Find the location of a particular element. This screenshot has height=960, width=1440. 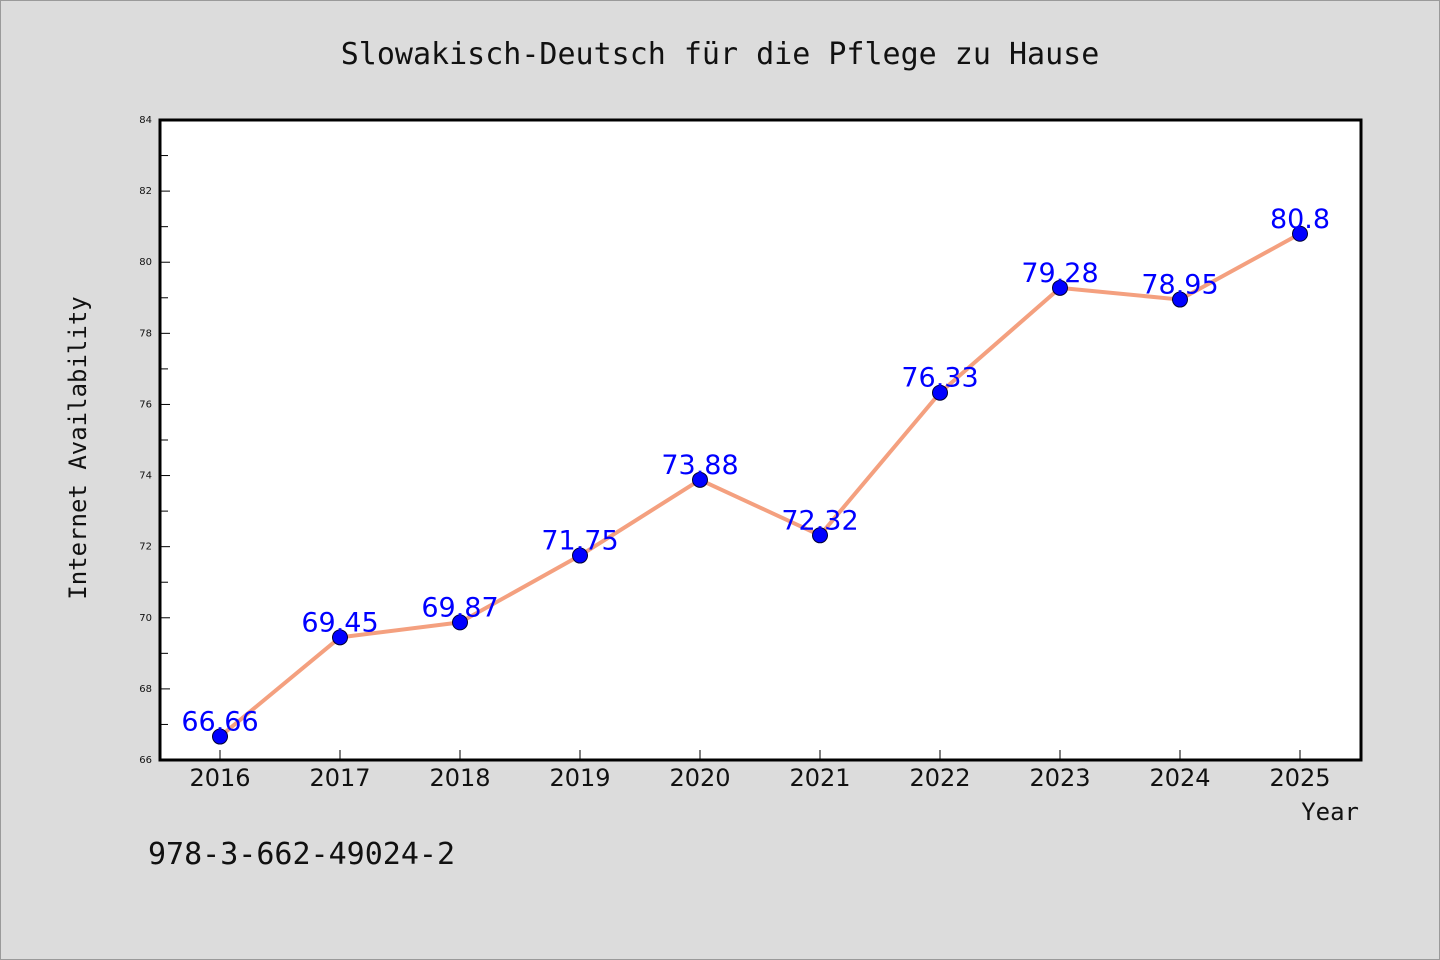

x-tick-label: 2019 is located at coordinates (579, 778).